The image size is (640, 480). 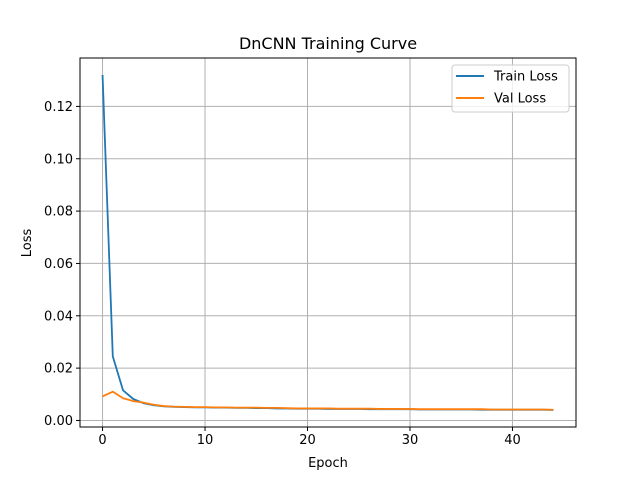 I want to click on x-tick-label: 40, so click(x=512, y=440).